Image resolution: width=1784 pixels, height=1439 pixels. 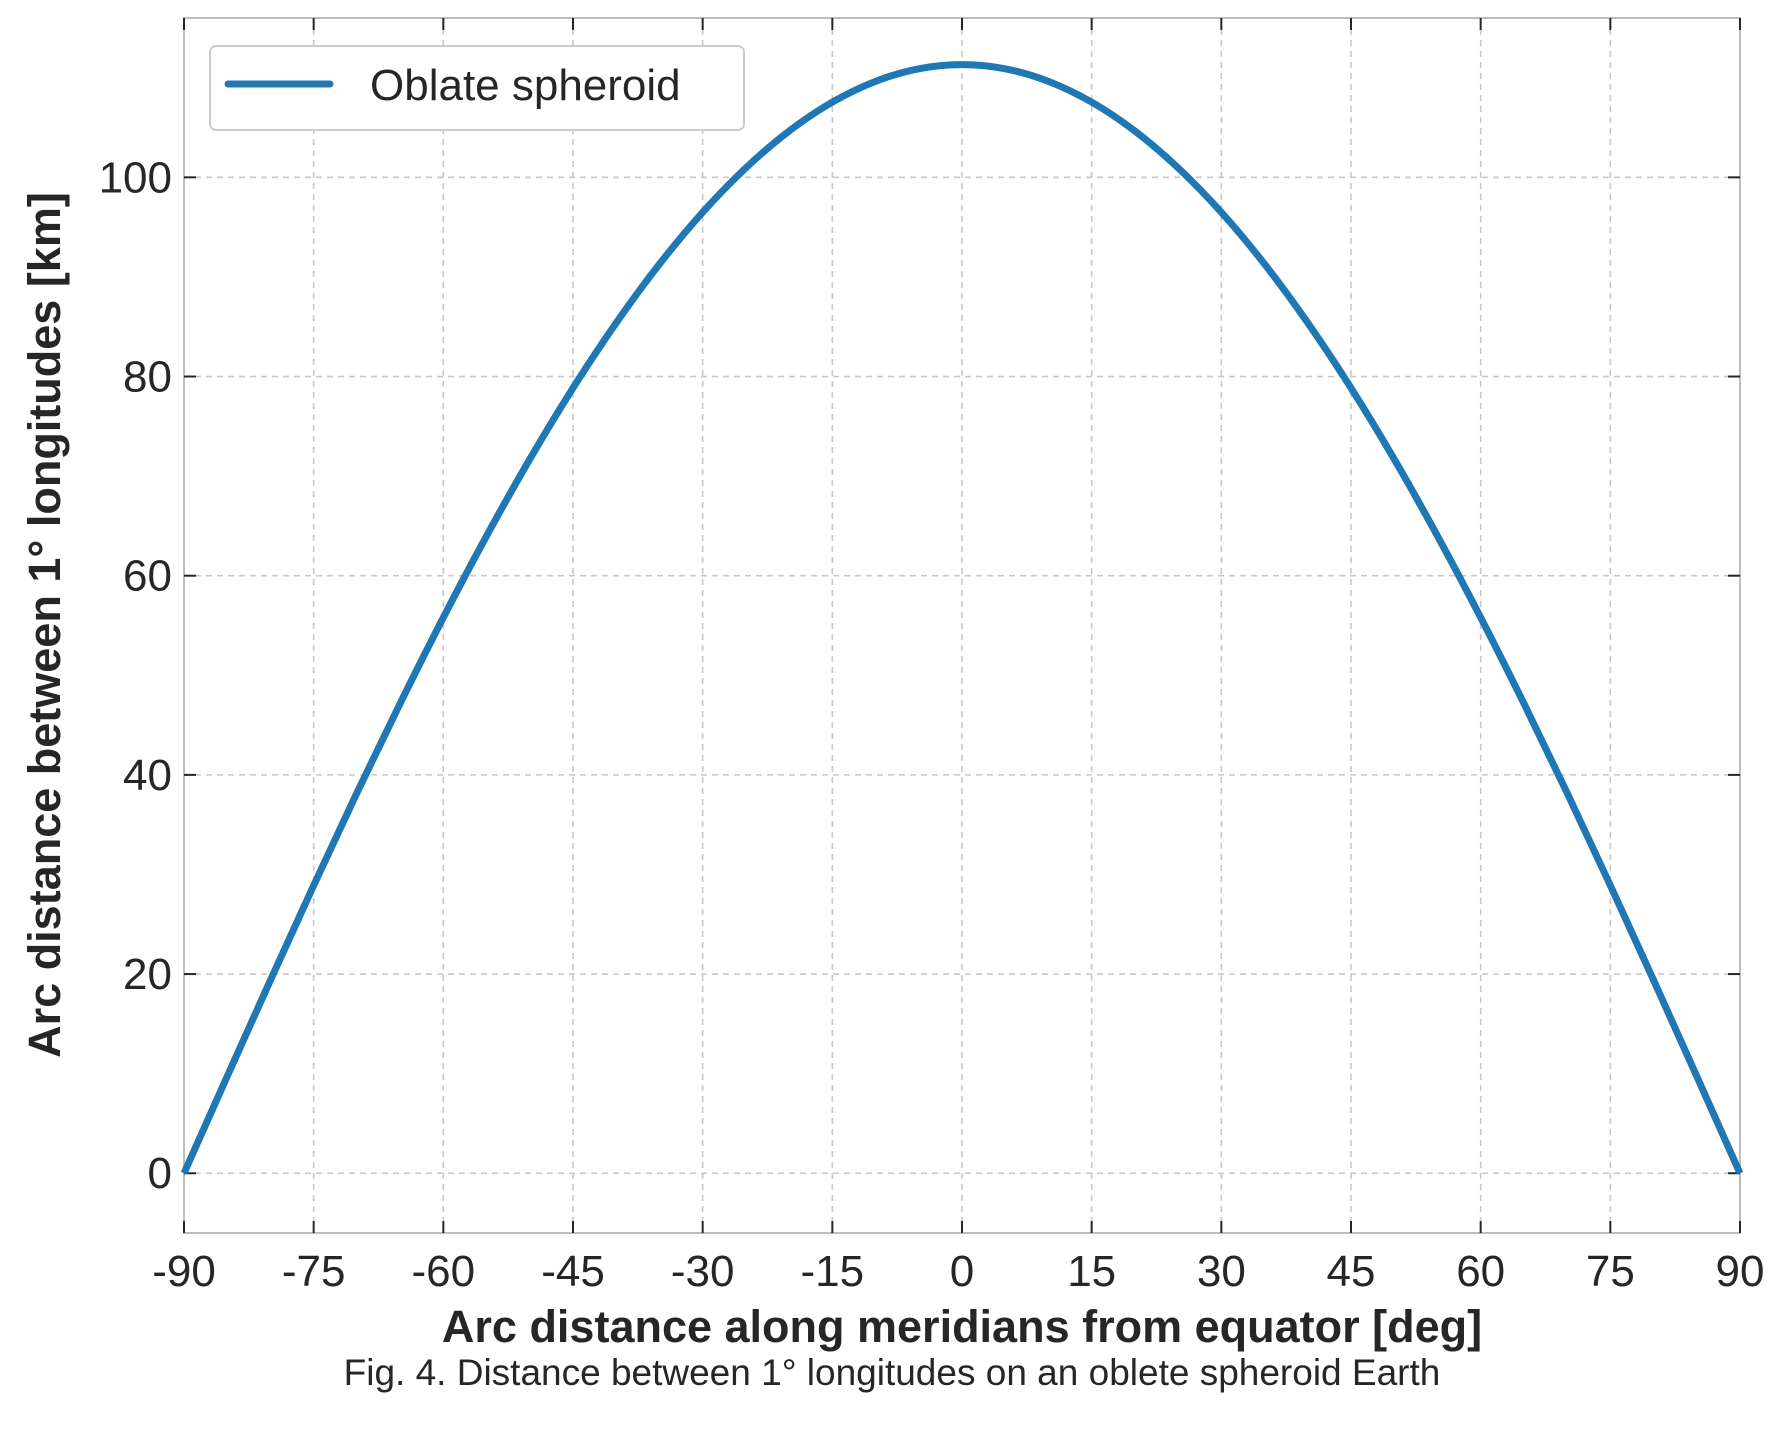 What do you see at coordinates (1480, 1271) in the screenshot?
I see `x-tick-label: 60` at bounding box center [1480, 1271].